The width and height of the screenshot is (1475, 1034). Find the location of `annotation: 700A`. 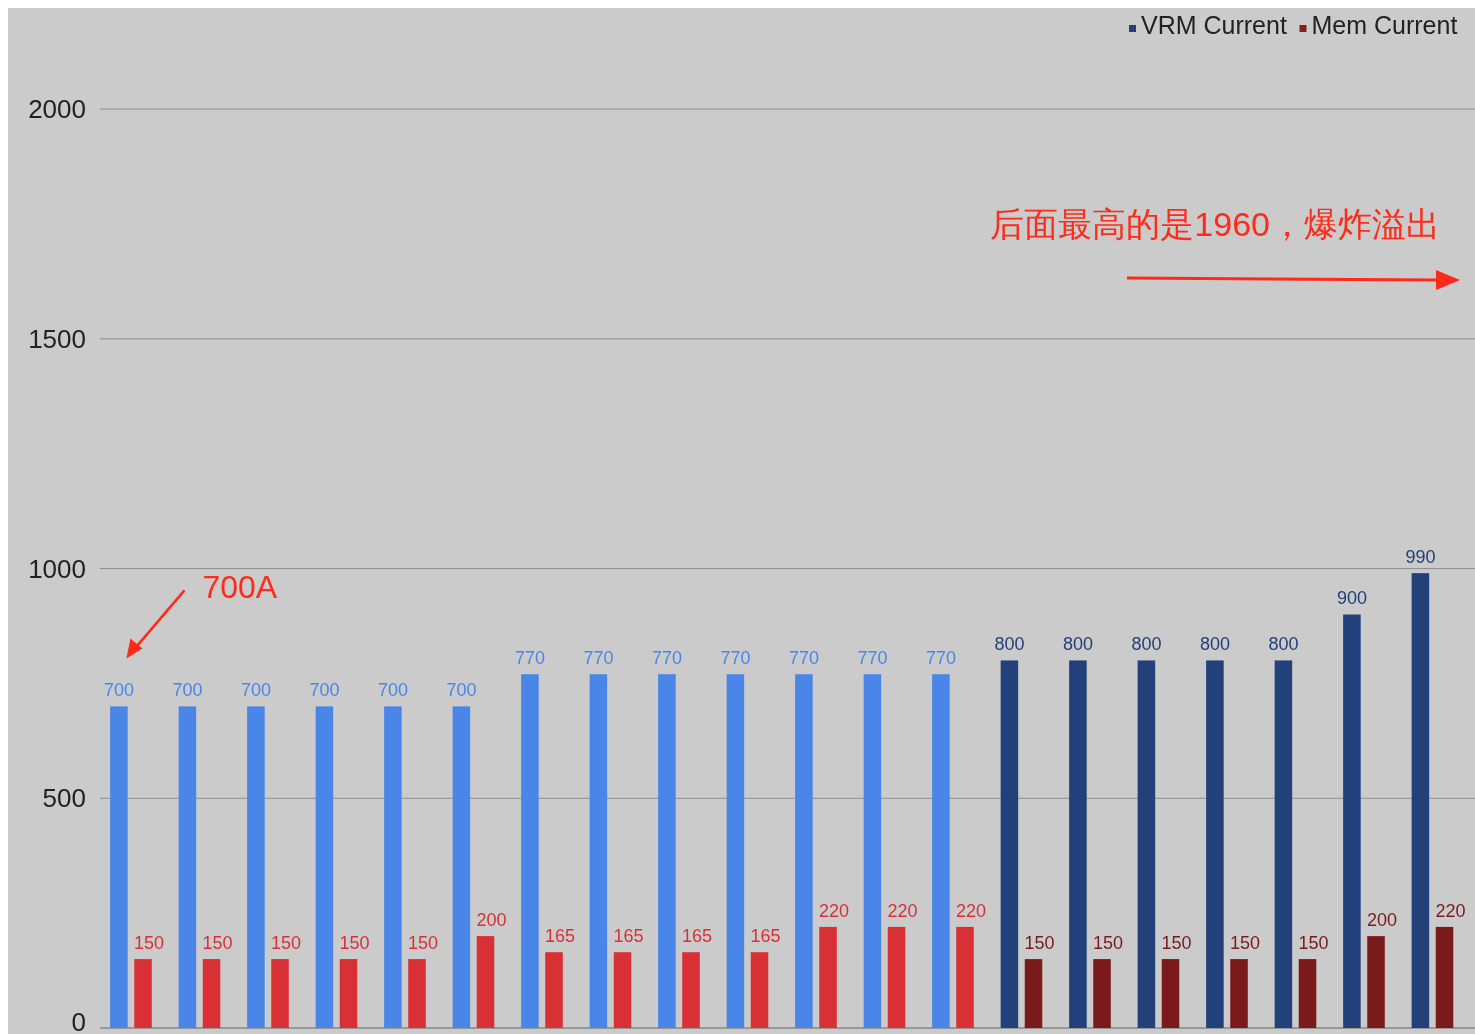

annotation: 700A is located at coordinates (240, 587).